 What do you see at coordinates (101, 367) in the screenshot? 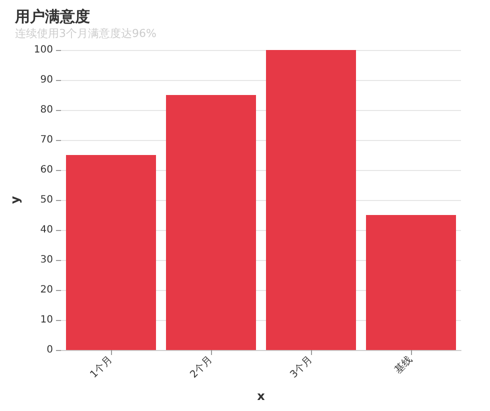
I see `x-tick-label: 1个月` at bounding box center [101, 367].